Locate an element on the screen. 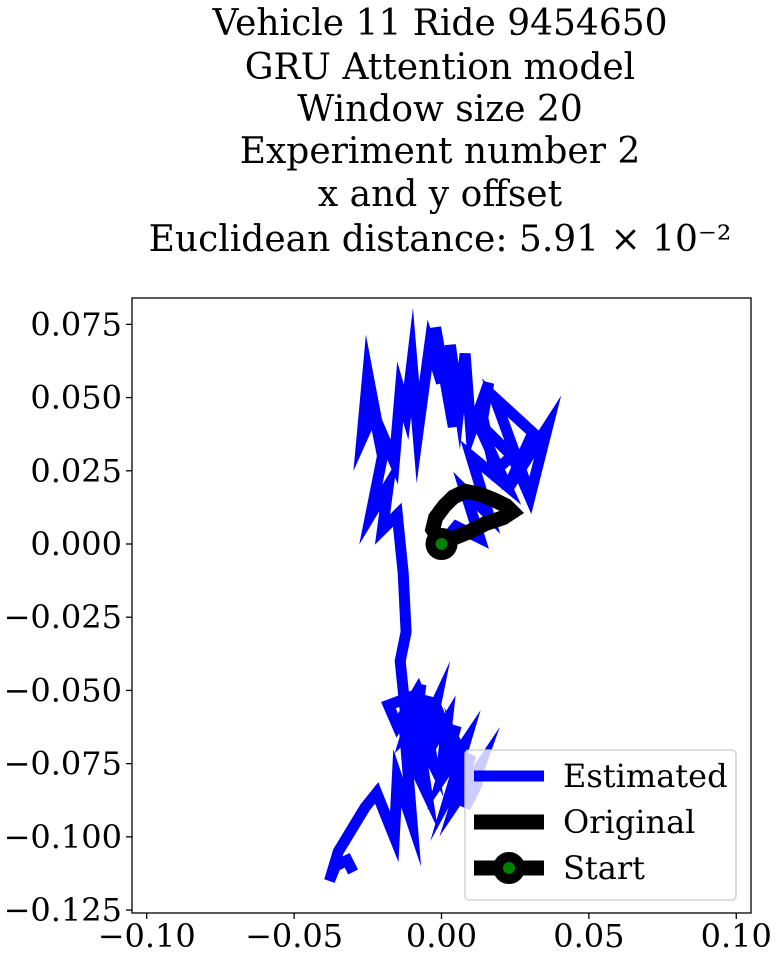 Image resolution: width=777 pixels, height=961 pixels. title-line-1: Vehicle 11 Ride 9454650 is located at coordinates (439, 23).